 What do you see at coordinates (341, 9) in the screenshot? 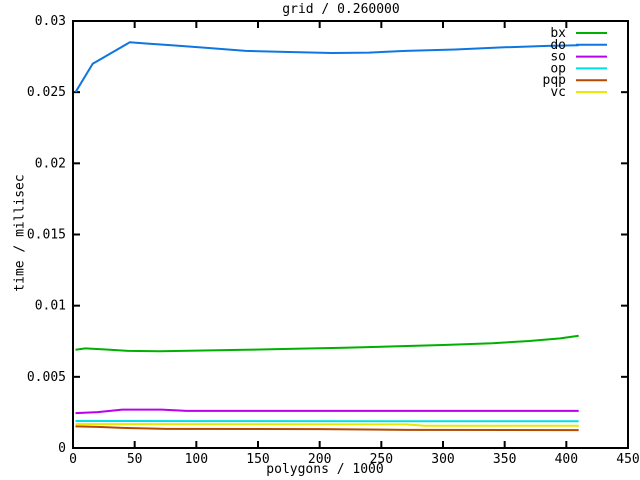
I see `chart-title: grid / 0.260000` at bounding box center [341, 9].